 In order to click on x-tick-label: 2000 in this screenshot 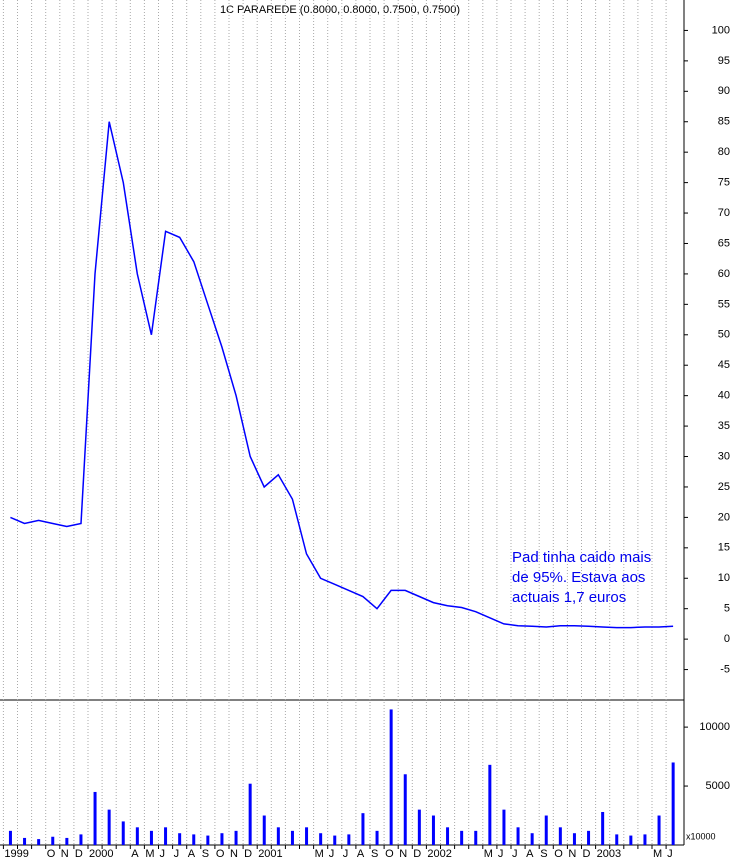, I will do `click(101, 854)`.